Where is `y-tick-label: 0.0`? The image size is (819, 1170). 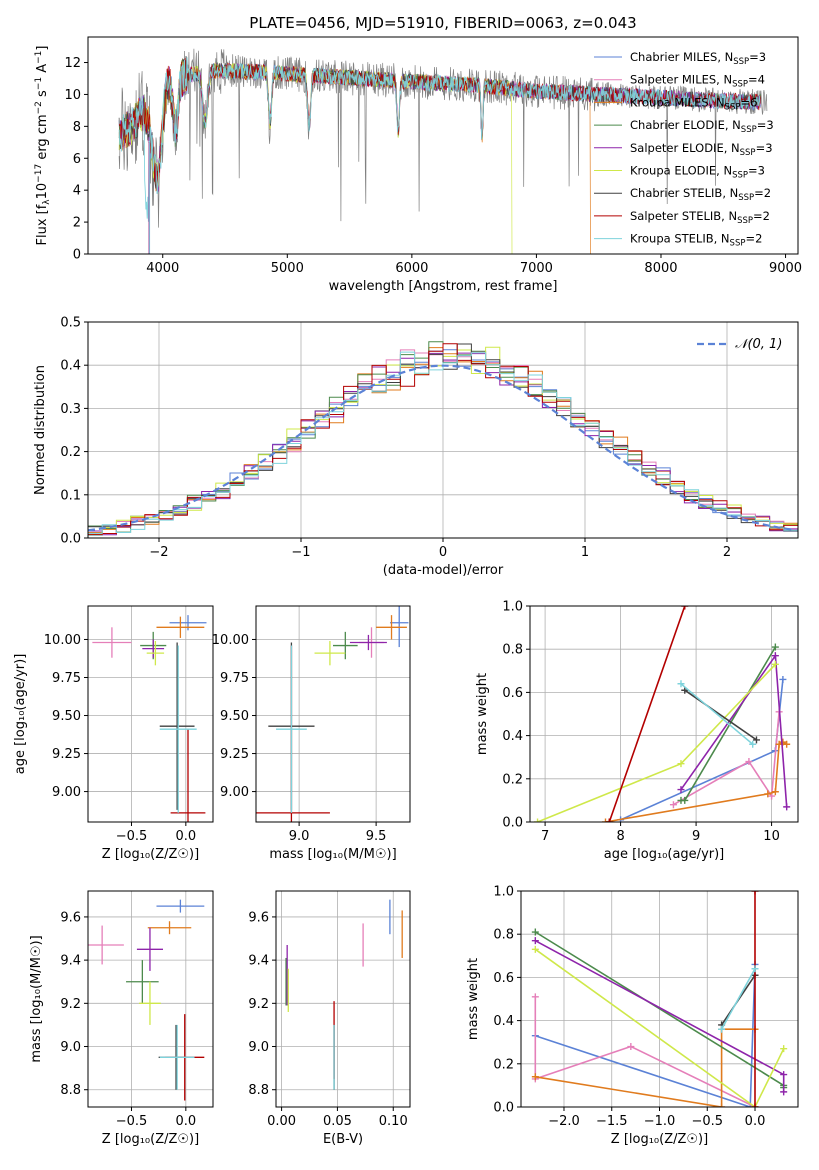 y-tick-label: 0.0 is located at coordinates (70, 539).